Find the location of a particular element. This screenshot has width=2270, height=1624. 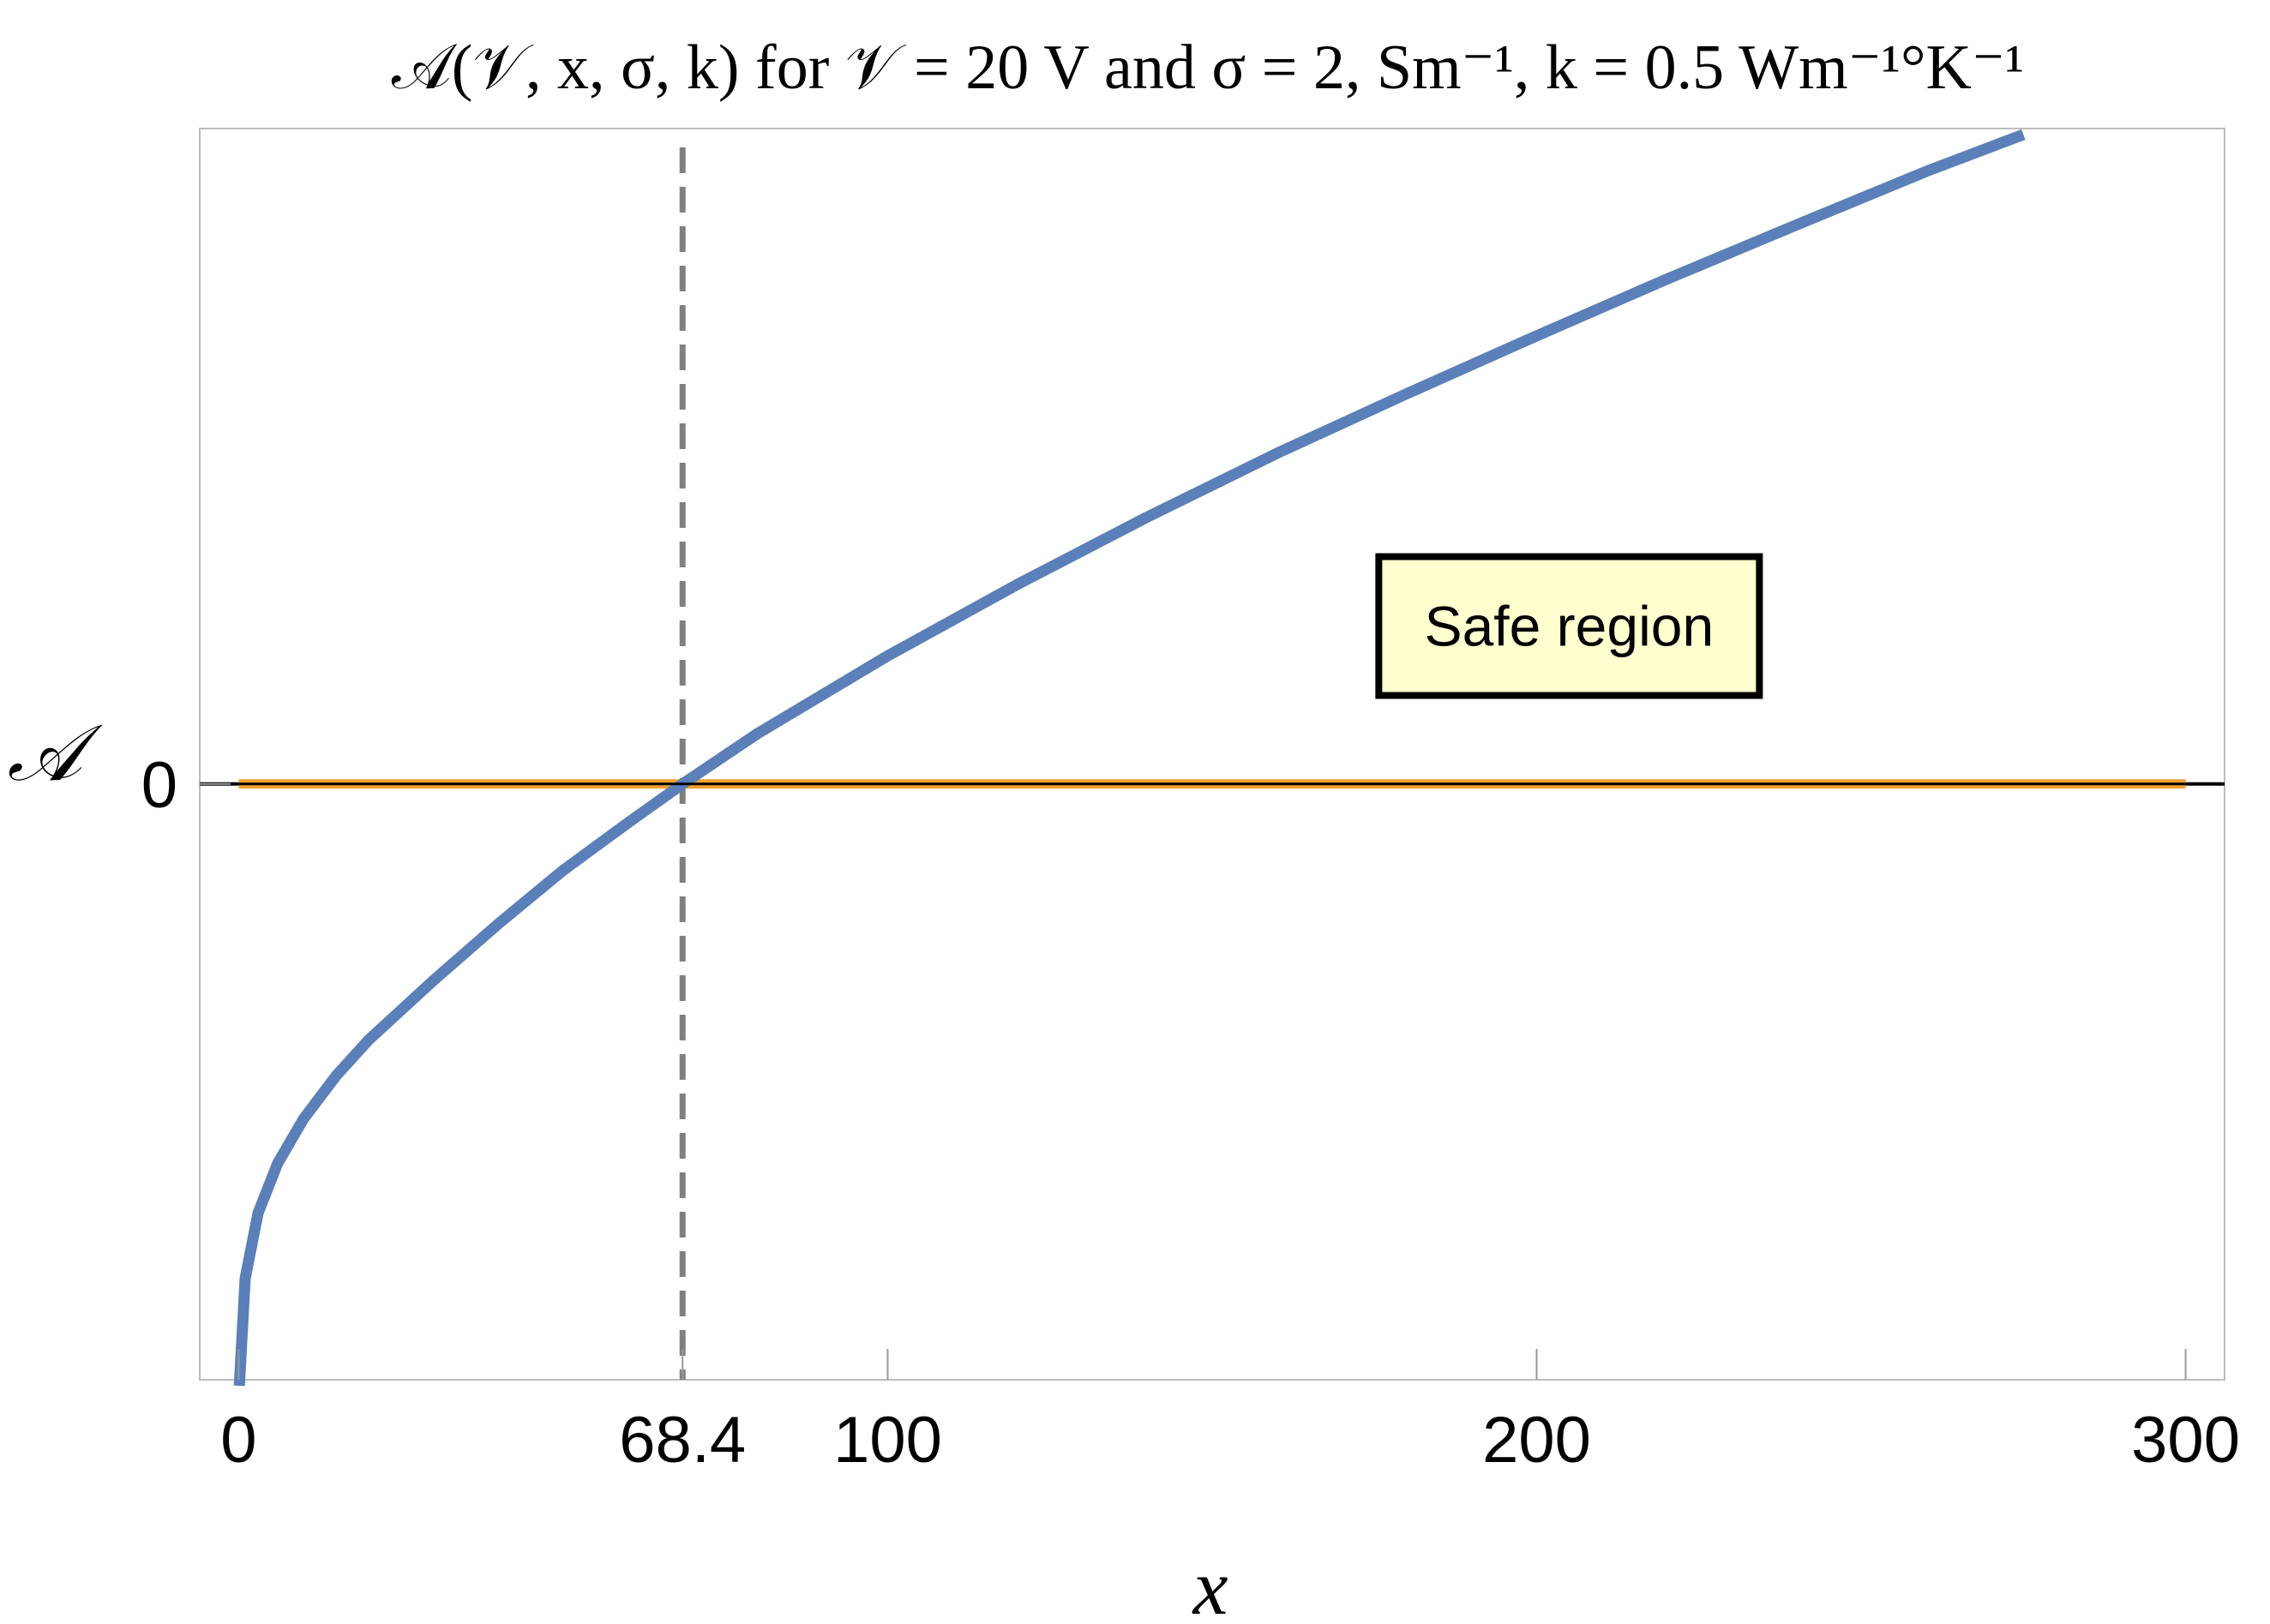

annotation-label: Safe region is located at coordinates (1570, 626).